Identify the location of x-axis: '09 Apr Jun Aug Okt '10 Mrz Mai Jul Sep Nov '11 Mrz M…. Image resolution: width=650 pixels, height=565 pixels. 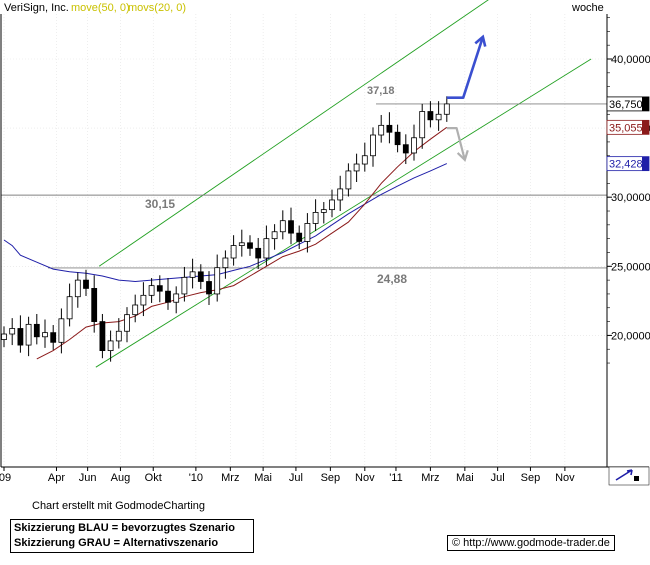
(324, 475).